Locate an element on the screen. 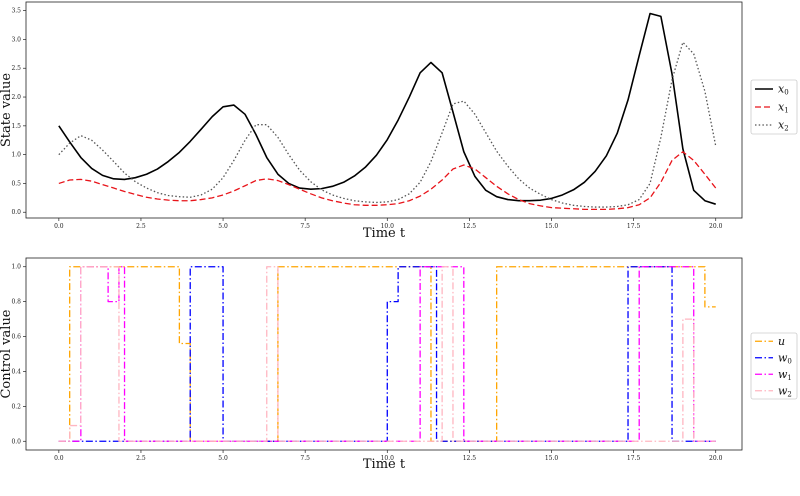  bottom-x-tick-label: 7.5 is located at coordinates (305, 458).